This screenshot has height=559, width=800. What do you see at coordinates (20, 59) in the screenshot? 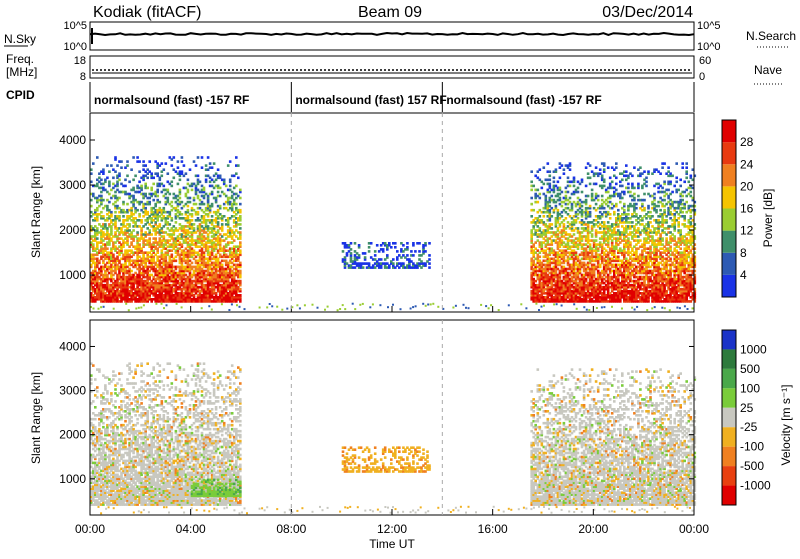
I see `freq-label: Freq.` at bounding box center [20, 59].